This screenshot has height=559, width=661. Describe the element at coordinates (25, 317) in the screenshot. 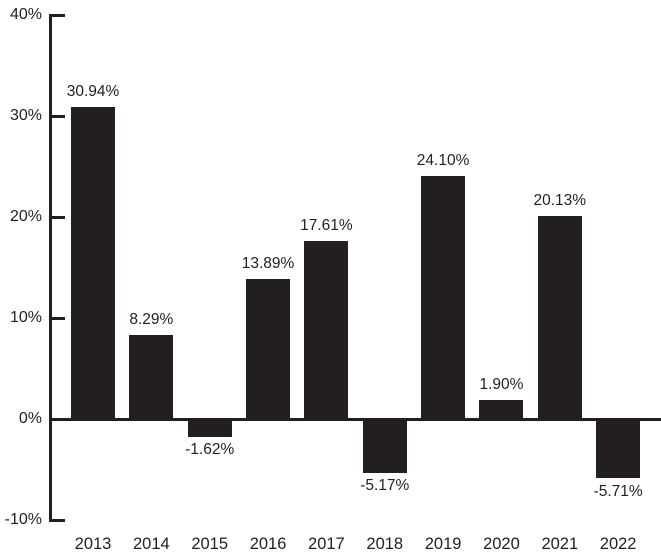

I see `y-tick-label: 10%` at that location.